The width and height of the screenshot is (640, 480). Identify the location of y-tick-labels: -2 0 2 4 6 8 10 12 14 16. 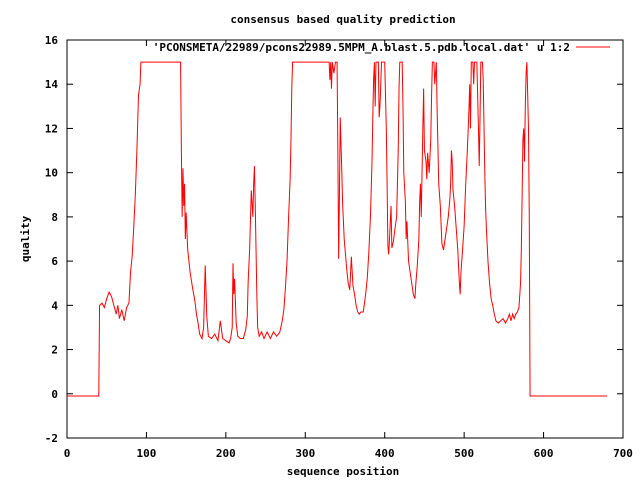
(52, 239).